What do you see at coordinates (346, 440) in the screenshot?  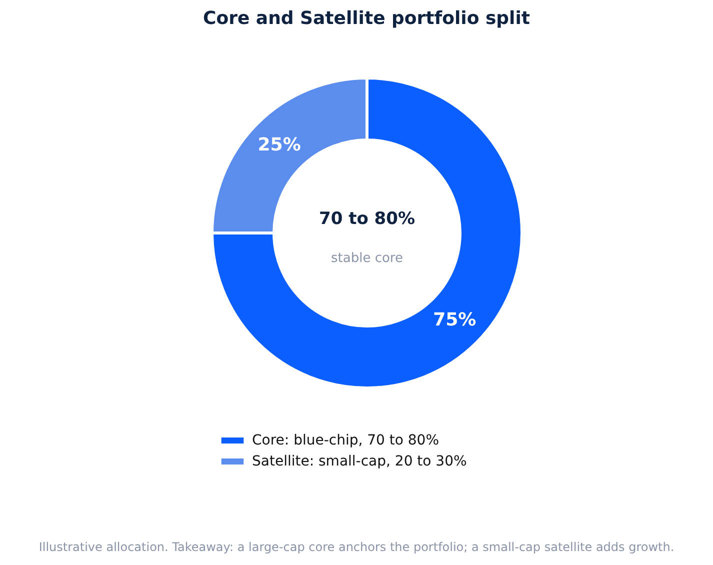 I see `legend-label: Core: blue-chip, 70 to 80%` at bounding box center [346, 440].